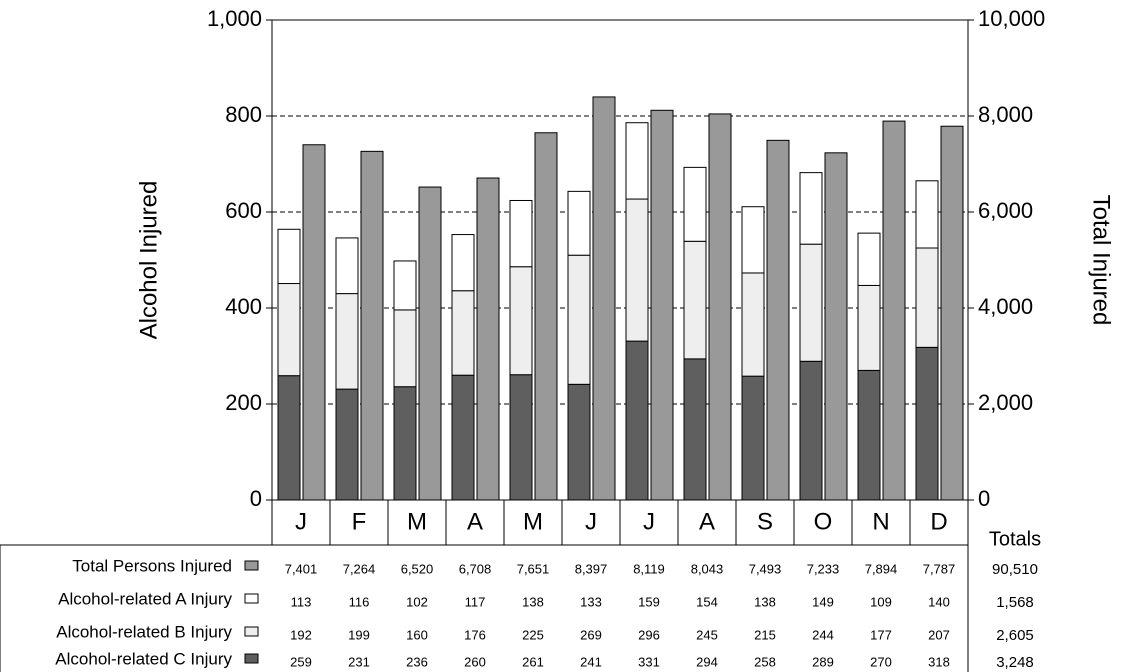 Image resolution: width=1127 pixels, height=672 pixels. What do you see at coordinates (152, 565) in the screenshot?
I see `legend-label: Total Persons Injured` at bounding box center [152, 565].